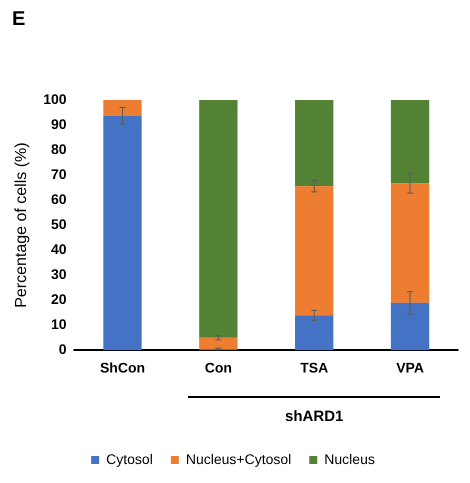 This screenshot has height=483, width=470. Describe the element at coordinates (58, 299) in the screenshot. I see `y-tick-label: 20` at that location.